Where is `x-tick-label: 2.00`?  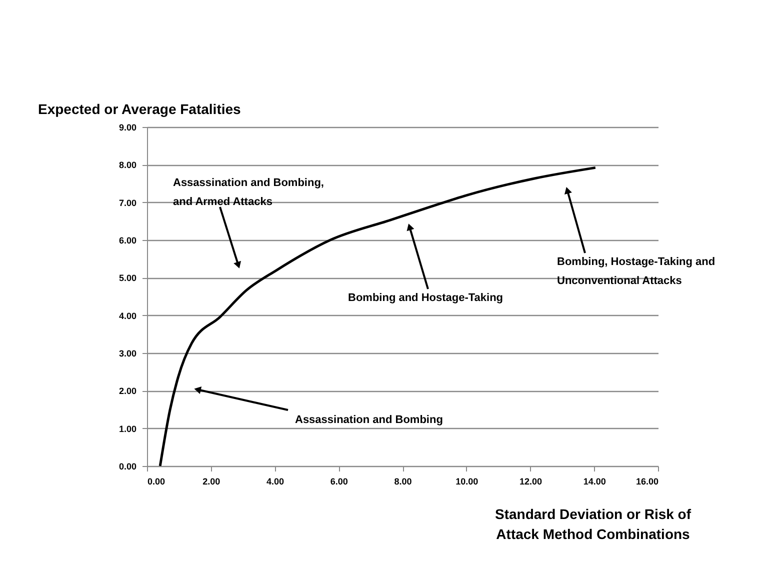 x-tick-label: 2.00 is located at coordinates (211, 481).